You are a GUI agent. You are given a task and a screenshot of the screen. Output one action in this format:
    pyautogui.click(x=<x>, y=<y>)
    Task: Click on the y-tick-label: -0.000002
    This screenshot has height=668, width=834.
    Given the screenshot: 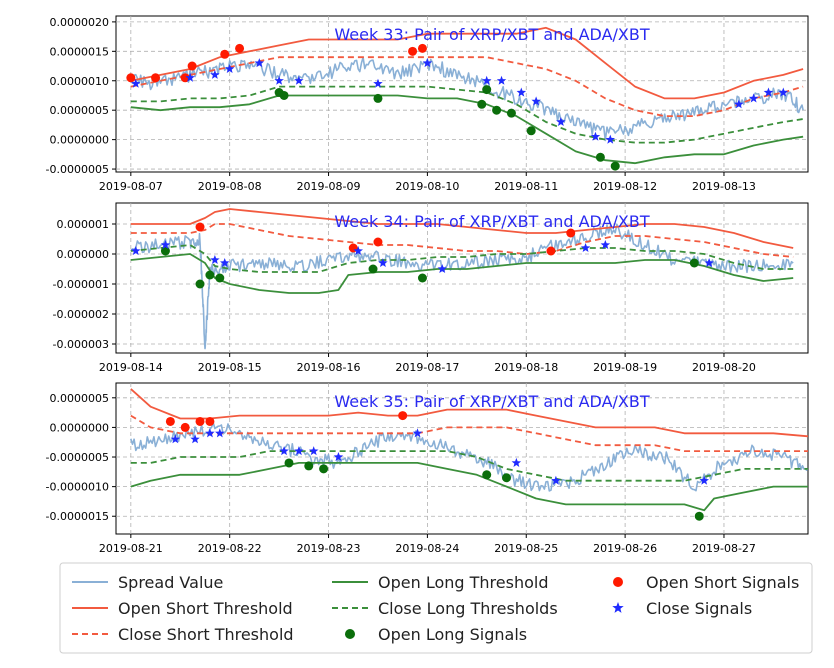 What is the action you would take?
    pyautogui.click(x=81, y=314)
    